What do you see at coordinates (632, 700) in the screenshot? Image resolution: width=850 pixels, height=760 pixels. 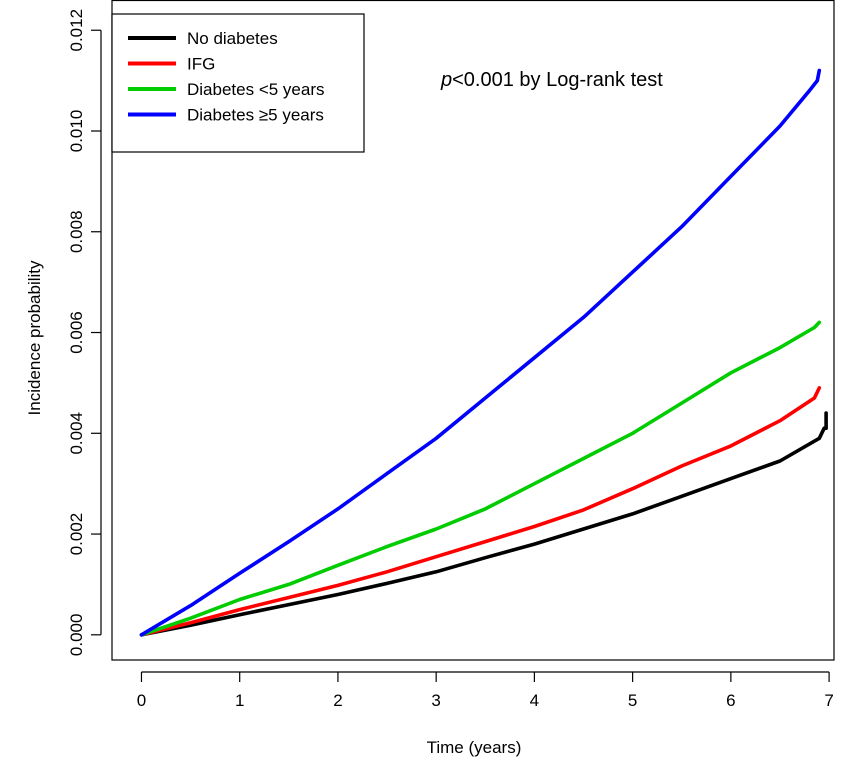 I see `x-tick-label: 5` at bounding box center [632, 700].